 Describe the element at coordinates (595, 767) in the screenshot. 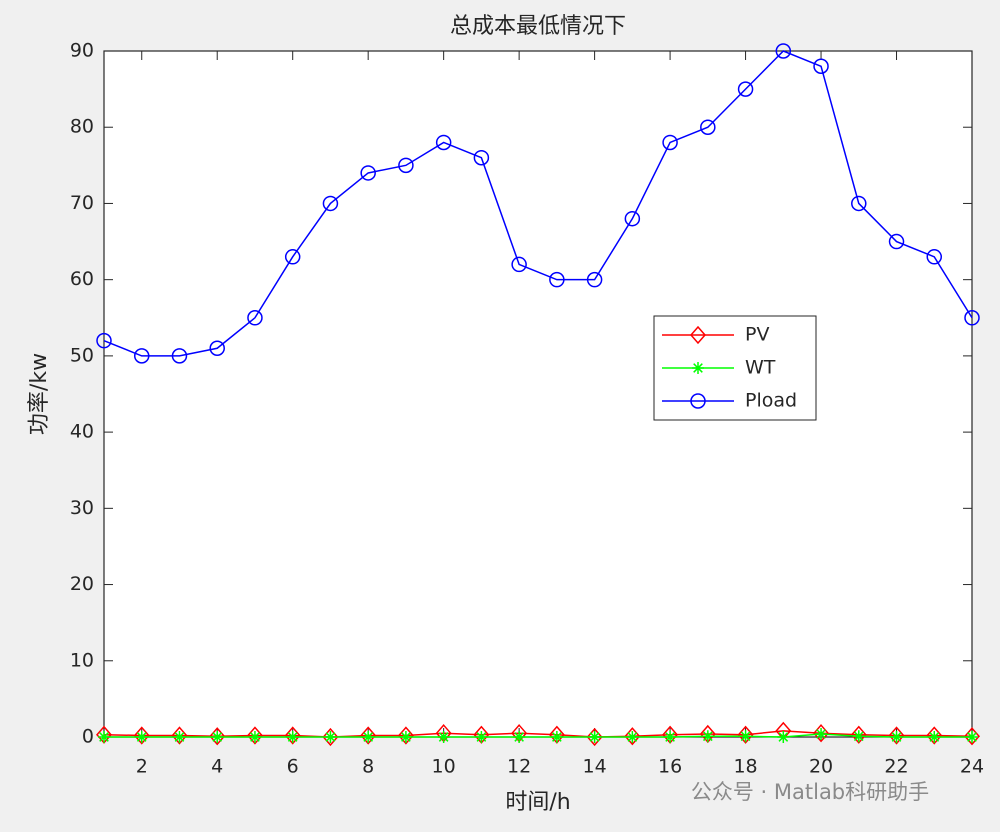

I see `x-tick-label: 14` at that location.